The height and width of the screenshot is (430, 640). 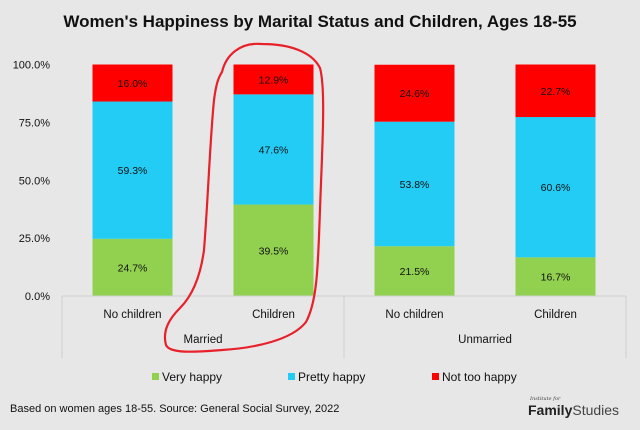 I want to click on brand-main-text: FamilyStudies, so click(x=573, y=410).